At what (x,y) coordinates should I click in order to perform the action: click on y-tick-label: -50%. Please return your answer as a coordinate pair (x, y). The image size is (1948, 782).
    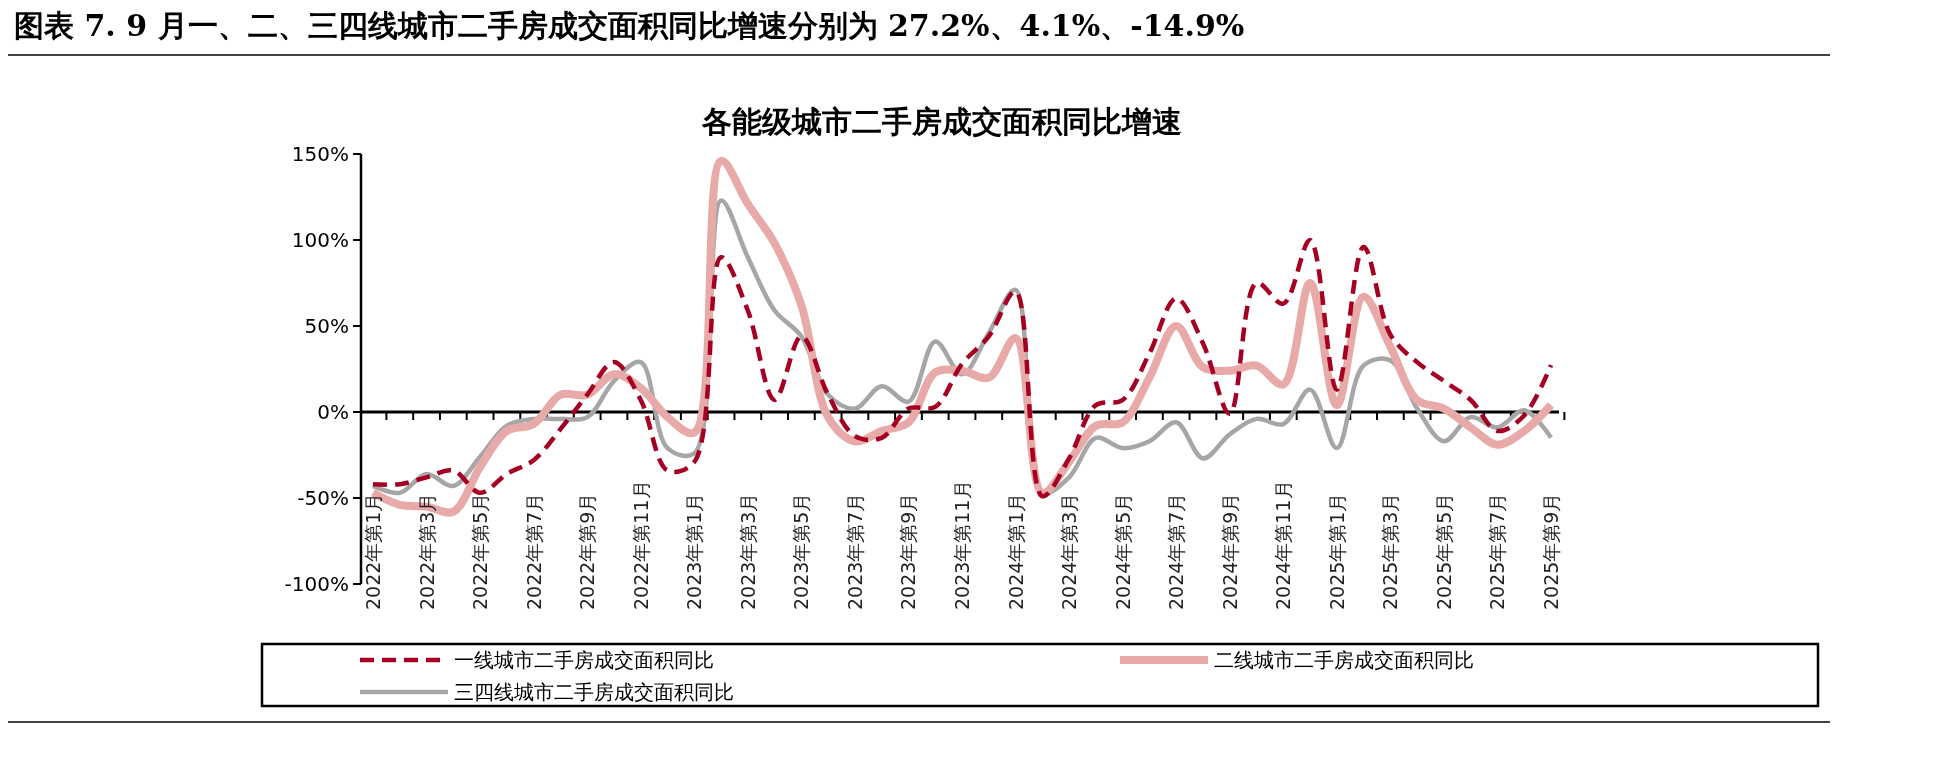
    Looking at the image, I should click on (323, 498).